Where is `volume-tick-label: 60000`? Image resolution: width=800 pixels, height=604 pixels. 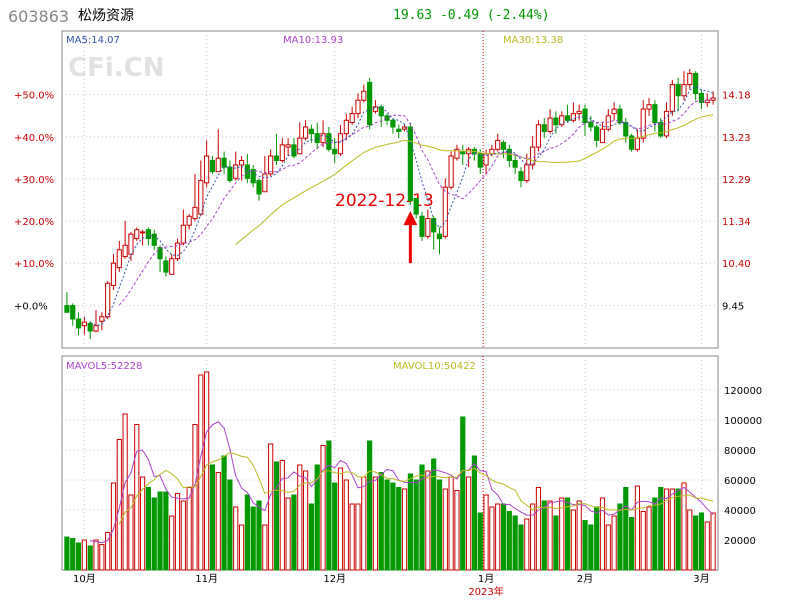
volume-tick-label: 60000 is located at coordinates (740, 481).